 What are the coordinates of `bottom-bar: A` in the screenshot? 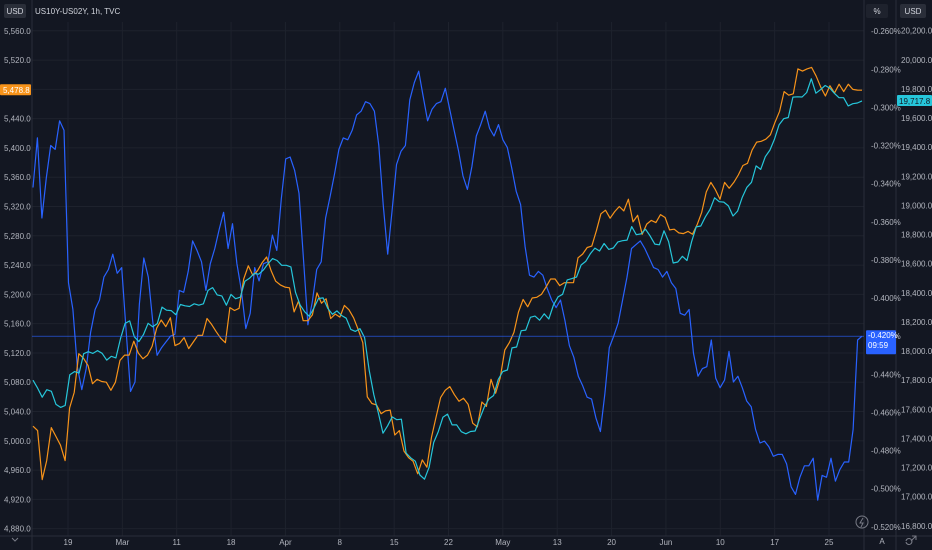 It's located at (464, 530).